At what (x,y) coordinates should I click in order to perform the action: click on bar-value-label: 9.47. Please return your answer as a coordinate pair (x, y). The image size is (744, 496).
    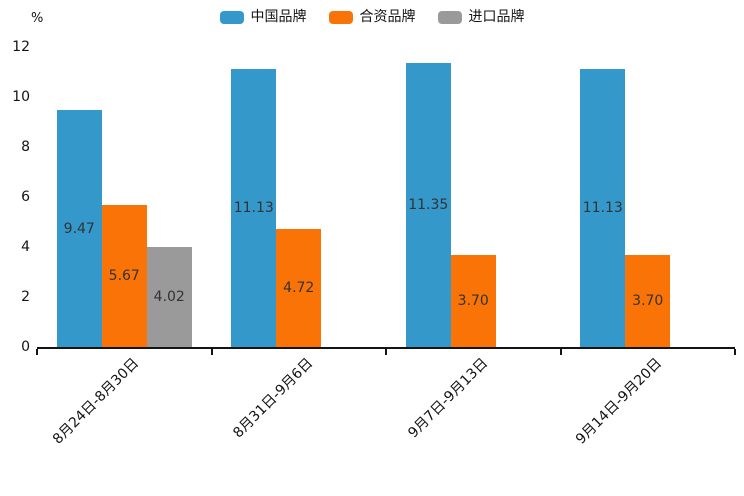
    Looking at the image, I should click on (79, 228).